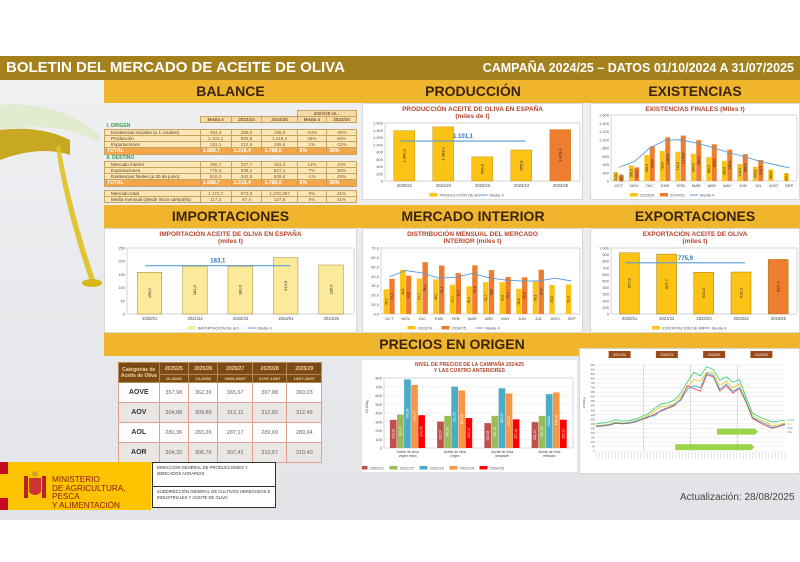 This screenshot has width=800, height=562. Describe the element at coordinates (755, 174) in the screenshot. I see `bar-value-label: 345,0` at that location.